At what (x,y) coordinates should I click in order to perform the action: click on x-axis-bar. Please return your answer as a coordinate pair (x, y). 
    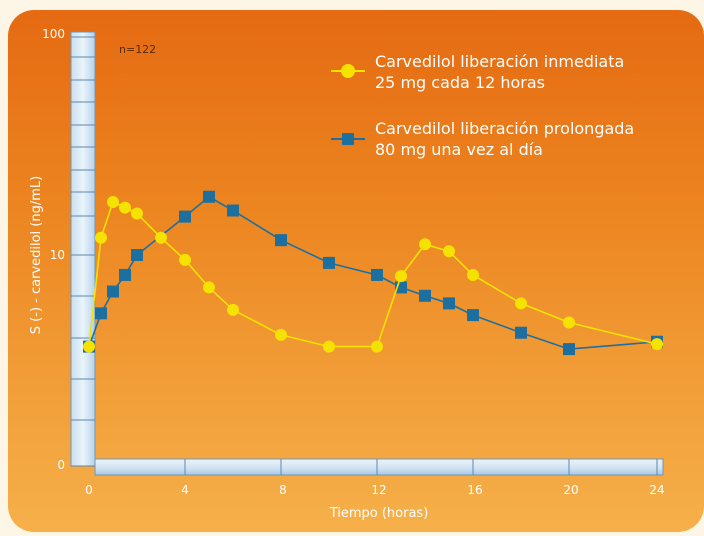
    Looking at the image, I should click on (379, 467).